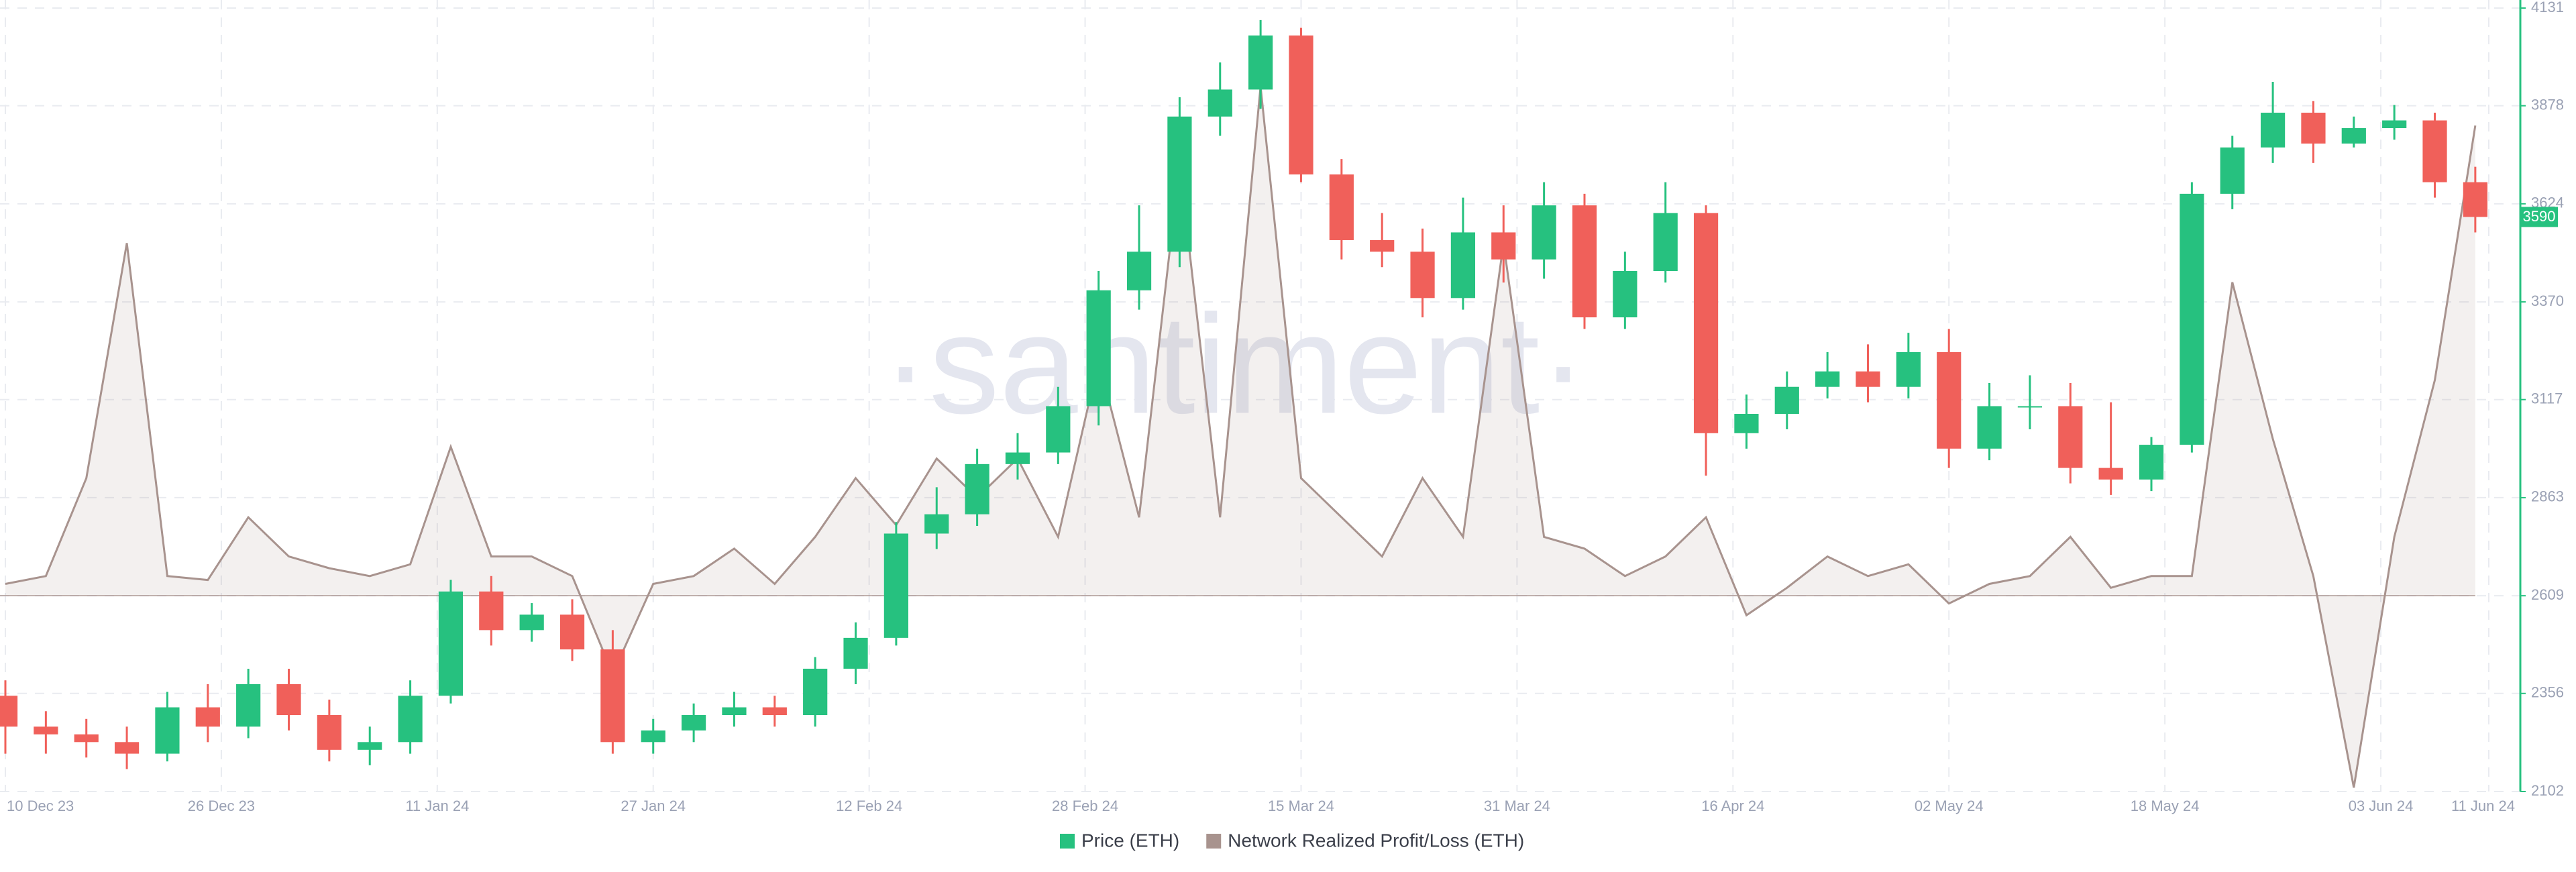 The image size is (2576, 872). Describe the element at coordinates (2547, 790) in the screenshot. I see `y-tick-label: 2102` at that location.